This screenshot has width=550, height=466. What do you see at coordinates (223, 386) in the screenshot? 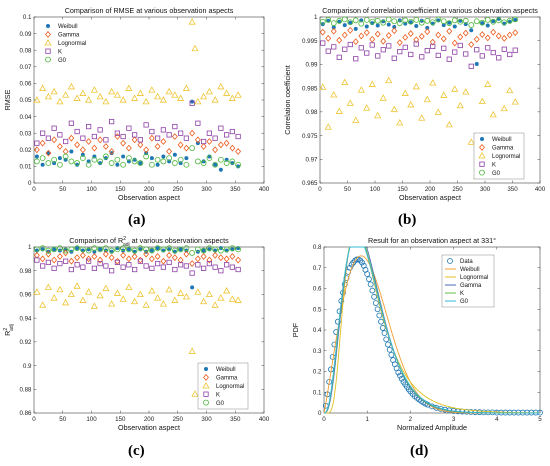
I see `legend-box` at bounding box center [223, 386].